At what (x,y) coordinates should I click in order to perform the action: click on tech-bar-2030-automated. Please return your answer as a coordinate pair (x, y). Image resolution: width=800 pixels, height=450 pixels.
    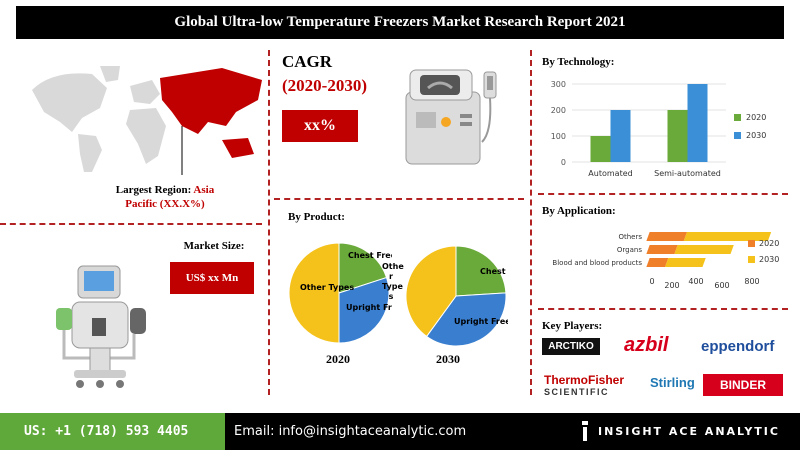
    Looking at the image, I should click on (620, 136).